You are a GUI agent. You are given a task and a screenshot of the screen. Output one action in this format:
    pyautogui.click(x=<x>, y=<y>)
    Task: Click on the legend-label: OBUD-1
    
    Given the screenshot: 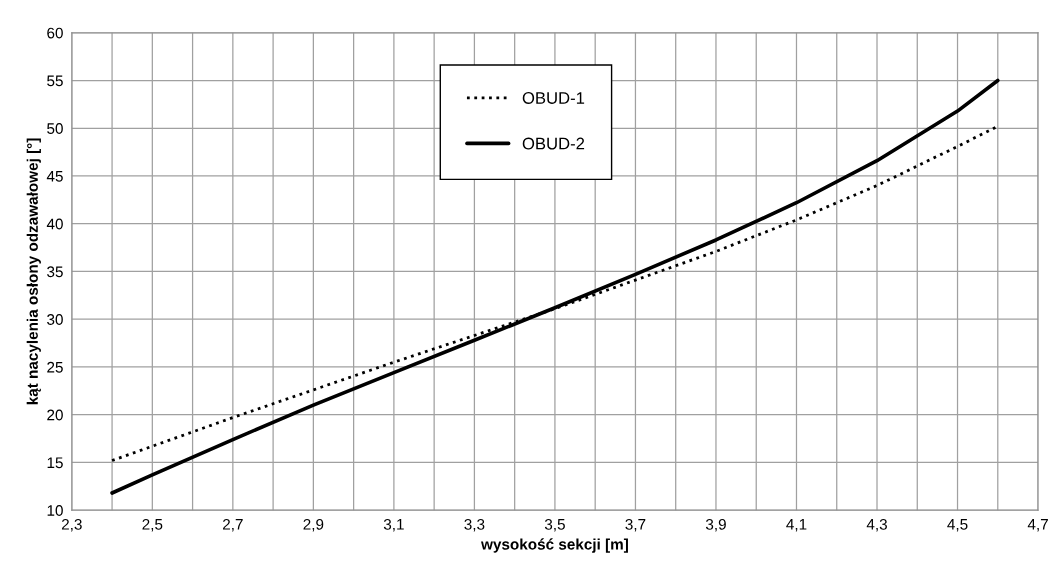 What is the action you would take?
    pyautogui.click(x=553, y=98)
    